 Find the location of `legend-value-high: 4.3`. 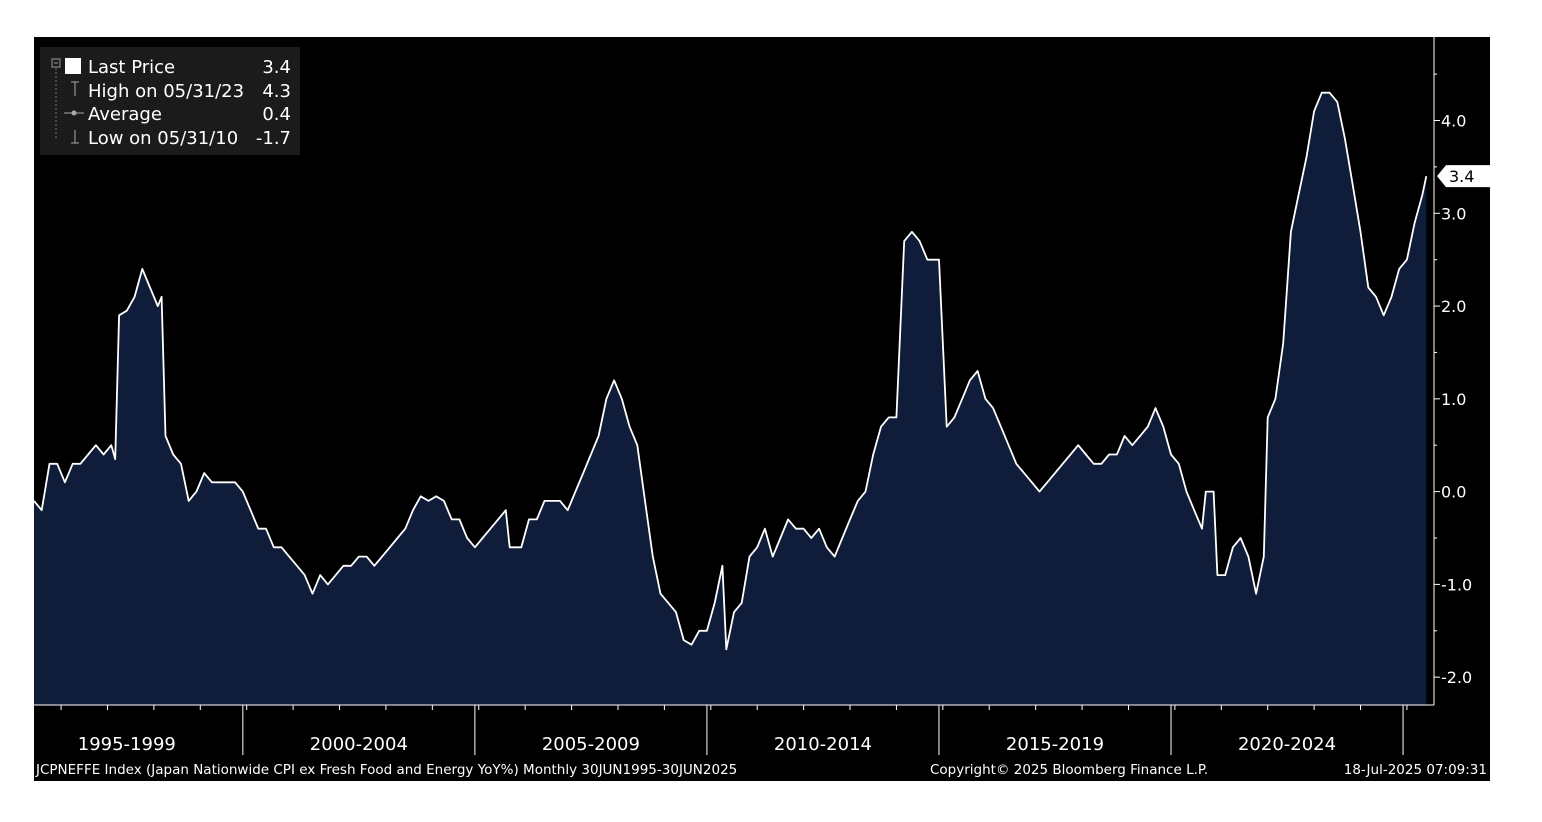

legend-value-high: 4.3 is located at coordinates (276, 91).